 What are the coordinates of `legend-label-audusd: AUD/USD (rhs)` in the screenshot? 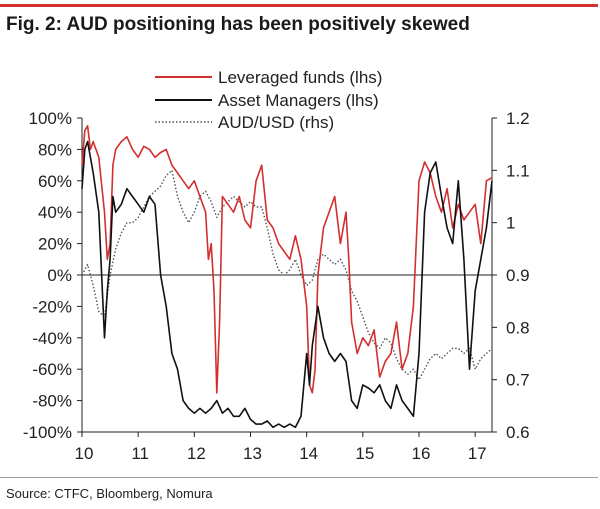 It's located at (276, 122).